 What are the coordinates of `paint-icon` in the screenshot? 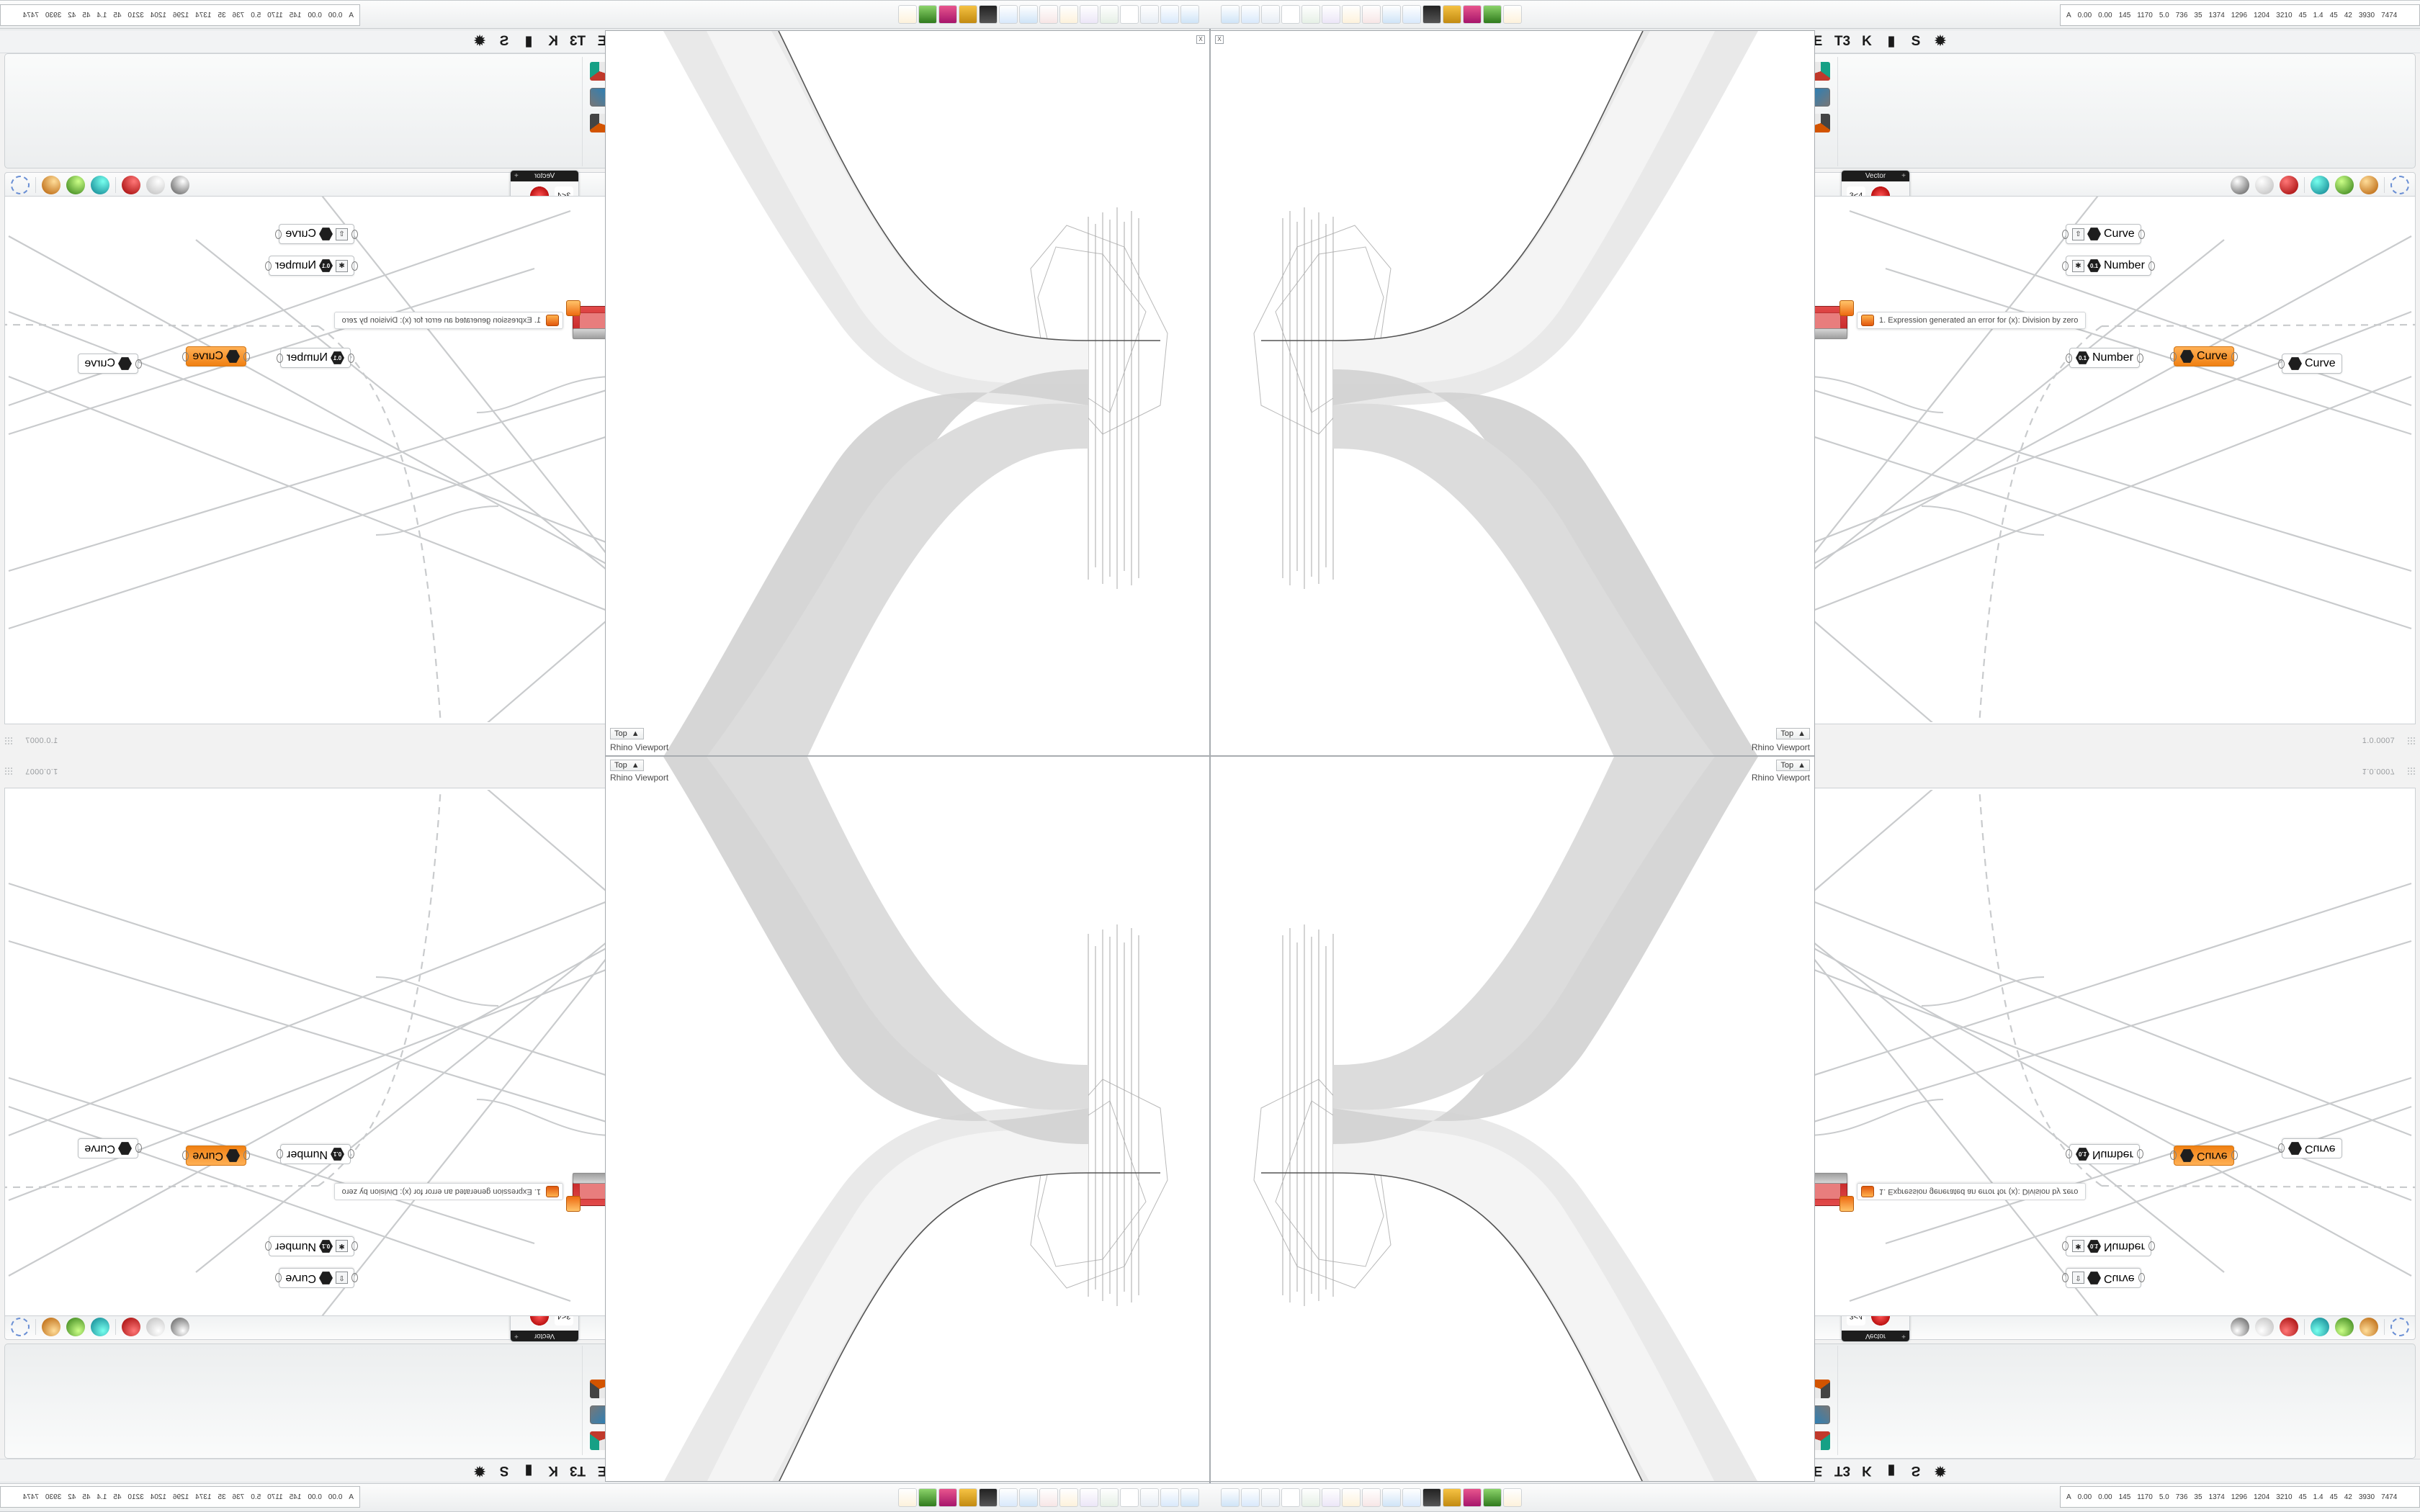 It's located at (1472, 14).